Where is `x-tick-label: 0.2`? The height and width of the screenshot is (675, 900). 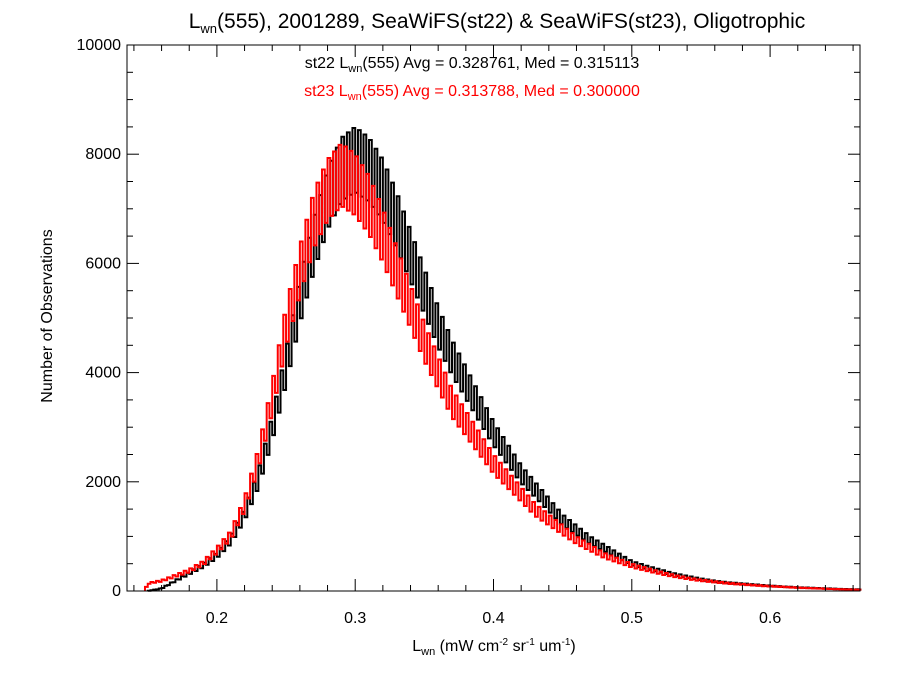 x-tick-label: 0.2 is located at coordinates (217, 618).